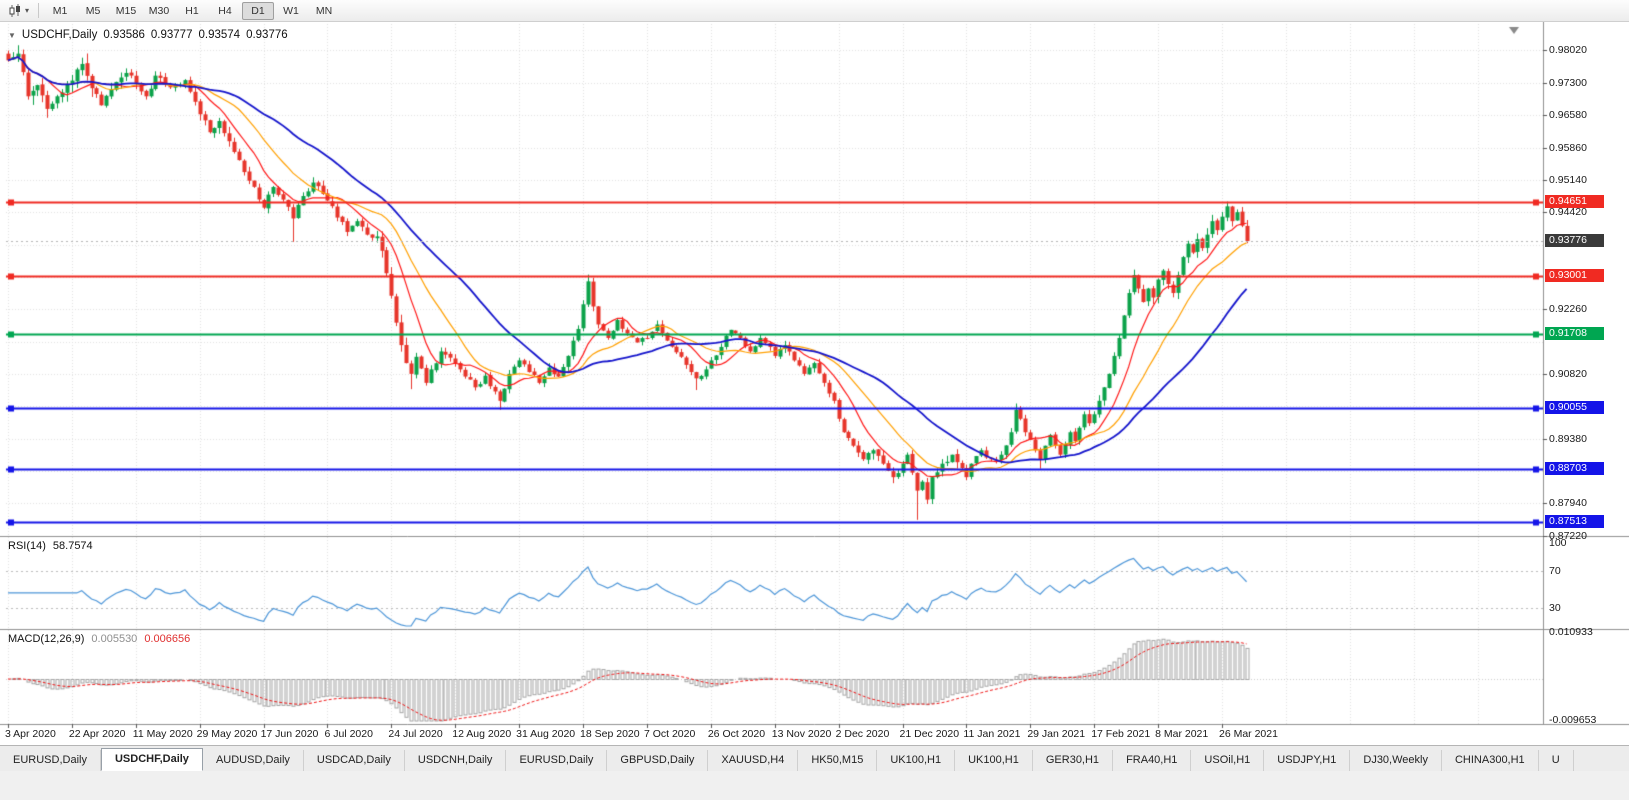  What do you see at coordinates (1574, 275) in the screenshot?
I see `price-line-badge: 0.93001` at bounding box center [1574, 275].